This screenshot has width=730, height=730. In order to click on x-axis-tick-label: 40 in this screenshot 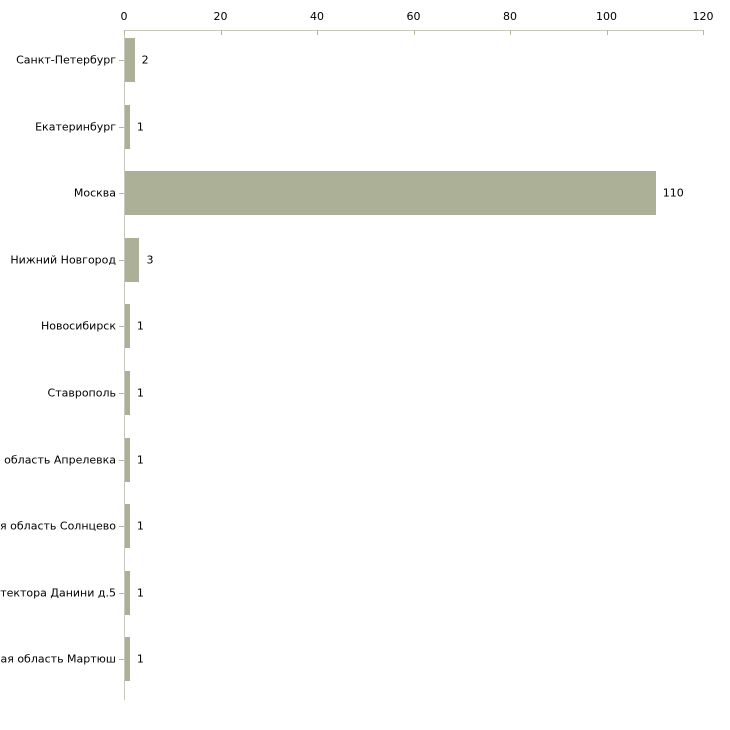, I will do `click(317, 16)`.